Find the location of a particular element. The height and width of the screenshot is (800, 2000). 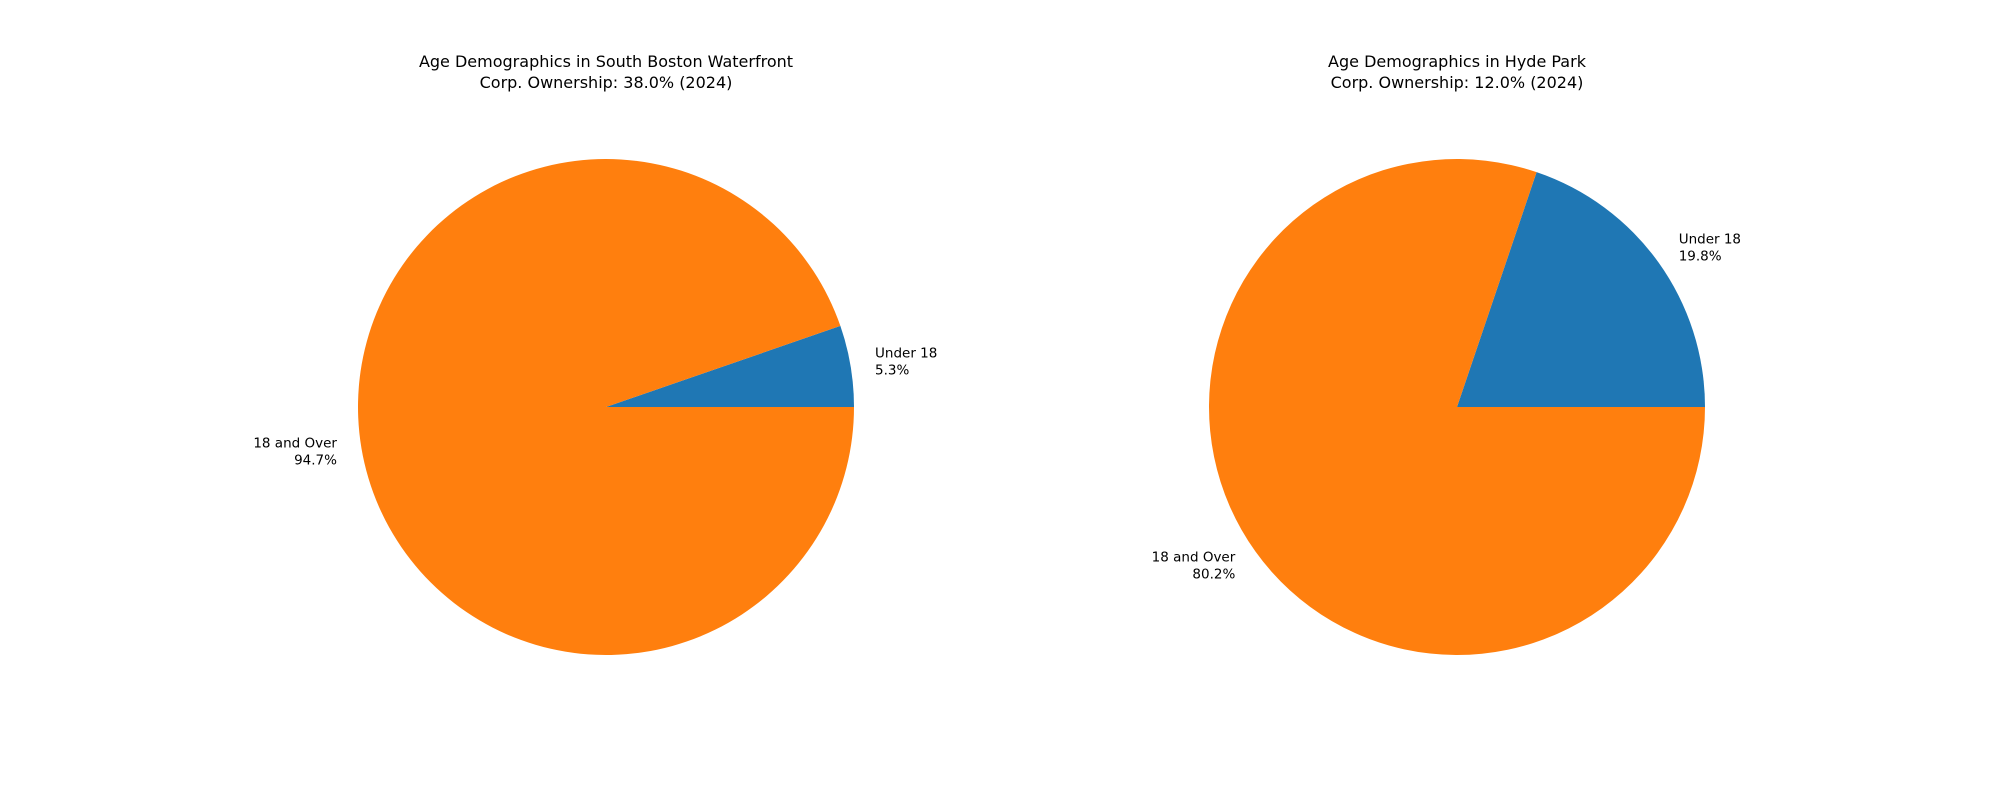

pie-slice-label: Under 18 5.3% is located at coordinates (906, 361).